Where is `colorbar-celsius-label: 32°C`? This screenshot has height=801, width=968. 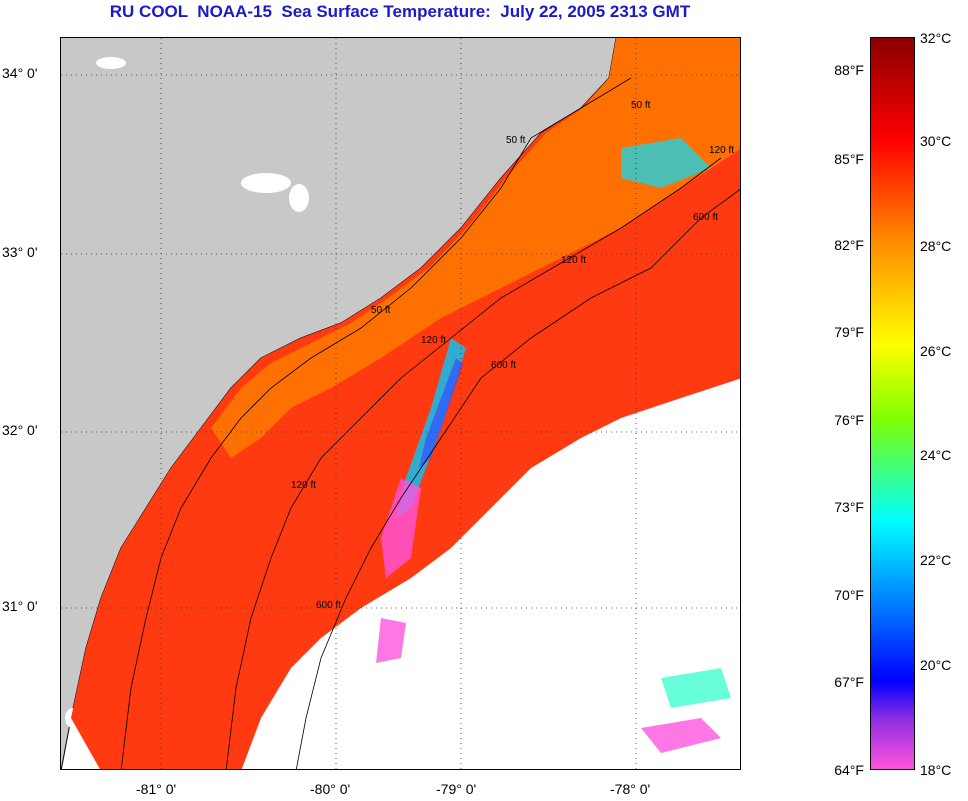 colorbar-celsius-label: 32°C is located at coordinates (936, 38).